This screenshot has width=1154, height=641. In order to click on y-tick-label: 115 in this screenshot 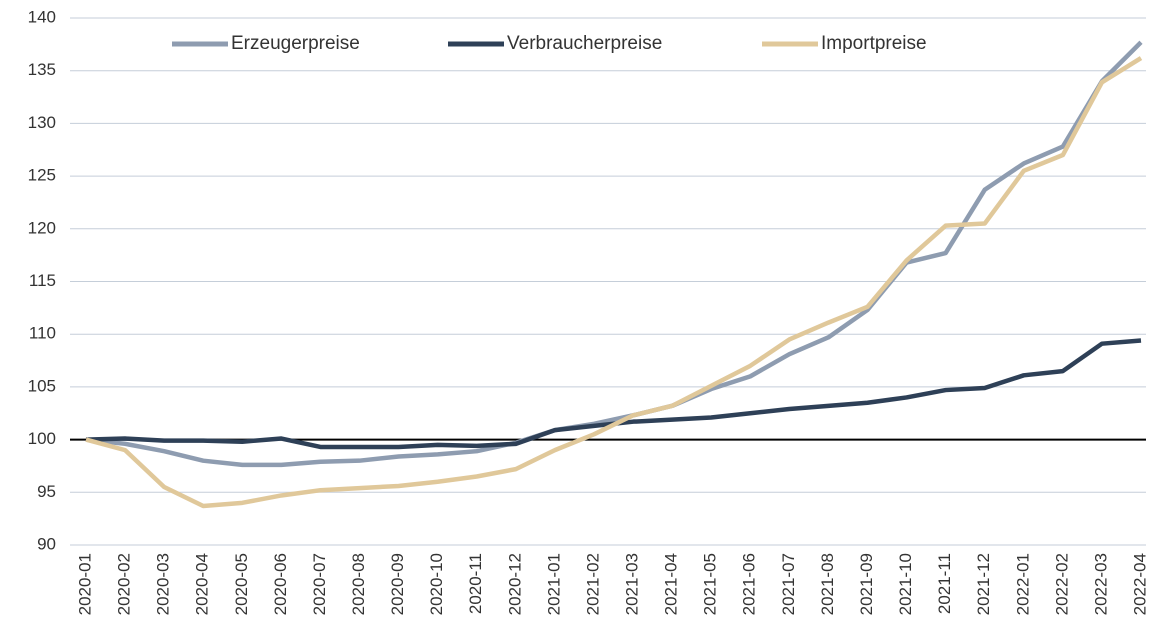, I will do `click(42, 280)`.